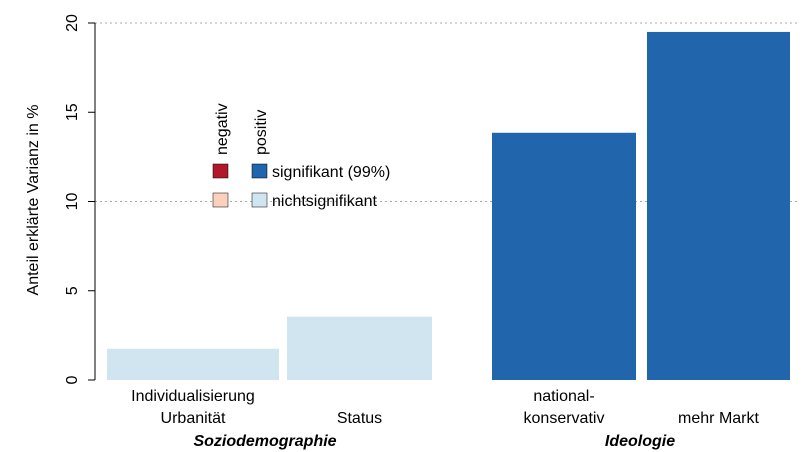  Describe the element at coordinates (193, 418) in the screenshot. I see `x-tick-label: Urbanität` at that location.